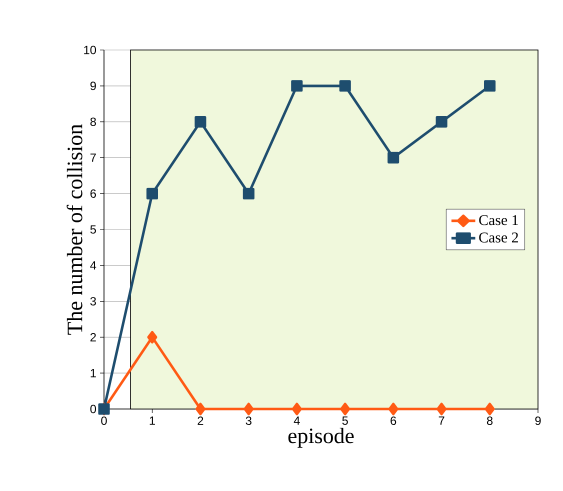 The width and height of the screenshot is (563, 491). What do you see at coordinates (93, 265) in the screenshot?
I see `y-tick-label: 4` at bounding box center [93, 265].